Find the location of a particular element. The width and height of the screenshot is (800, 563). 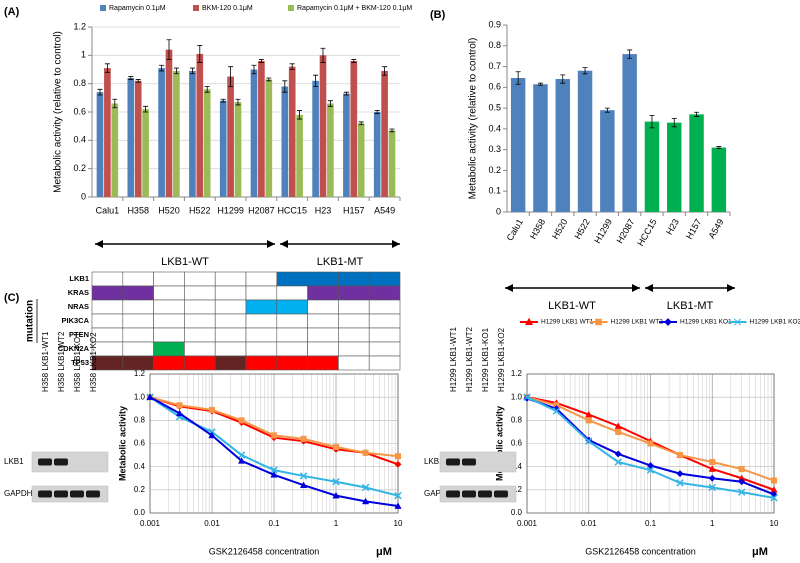

y-tick-label: 0.2 is located at coordinates (494, 170).